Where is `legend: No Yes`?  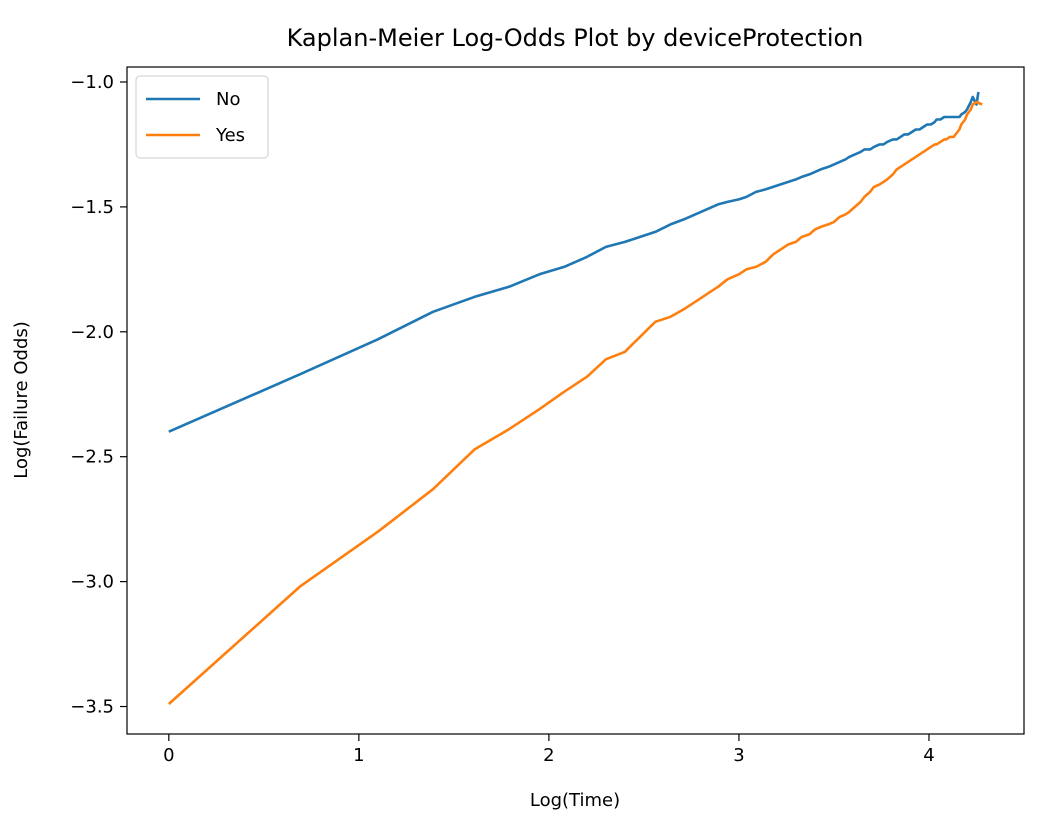
legend: No Yes is located at coordinates (202, 117).